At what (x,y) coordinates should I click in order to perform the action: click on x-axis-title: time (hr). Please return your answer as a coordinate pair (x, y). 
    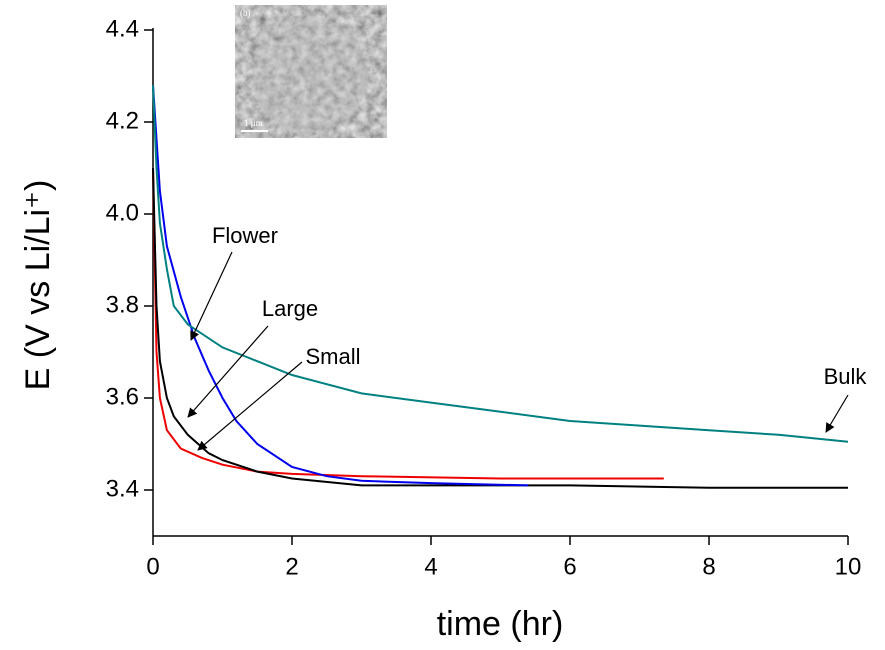
    Looking at the image, I should click on (500, 624).